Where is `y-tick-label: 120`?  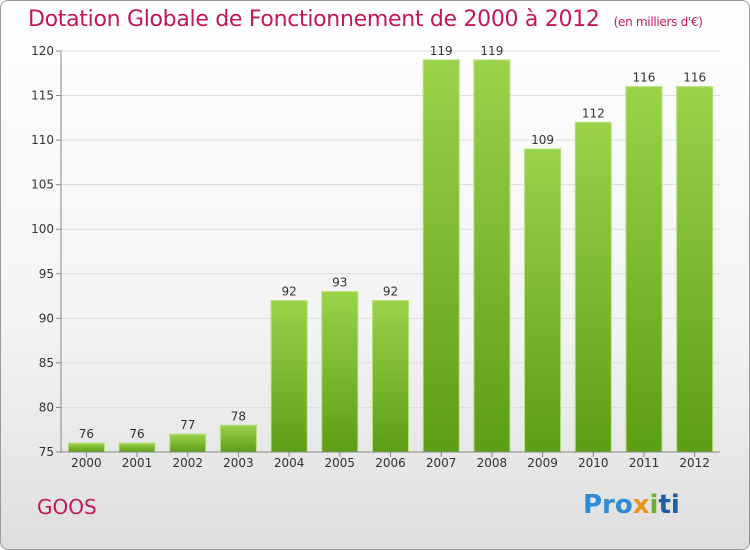 y-tick-label: 120 is located at coordinates (42, 51).